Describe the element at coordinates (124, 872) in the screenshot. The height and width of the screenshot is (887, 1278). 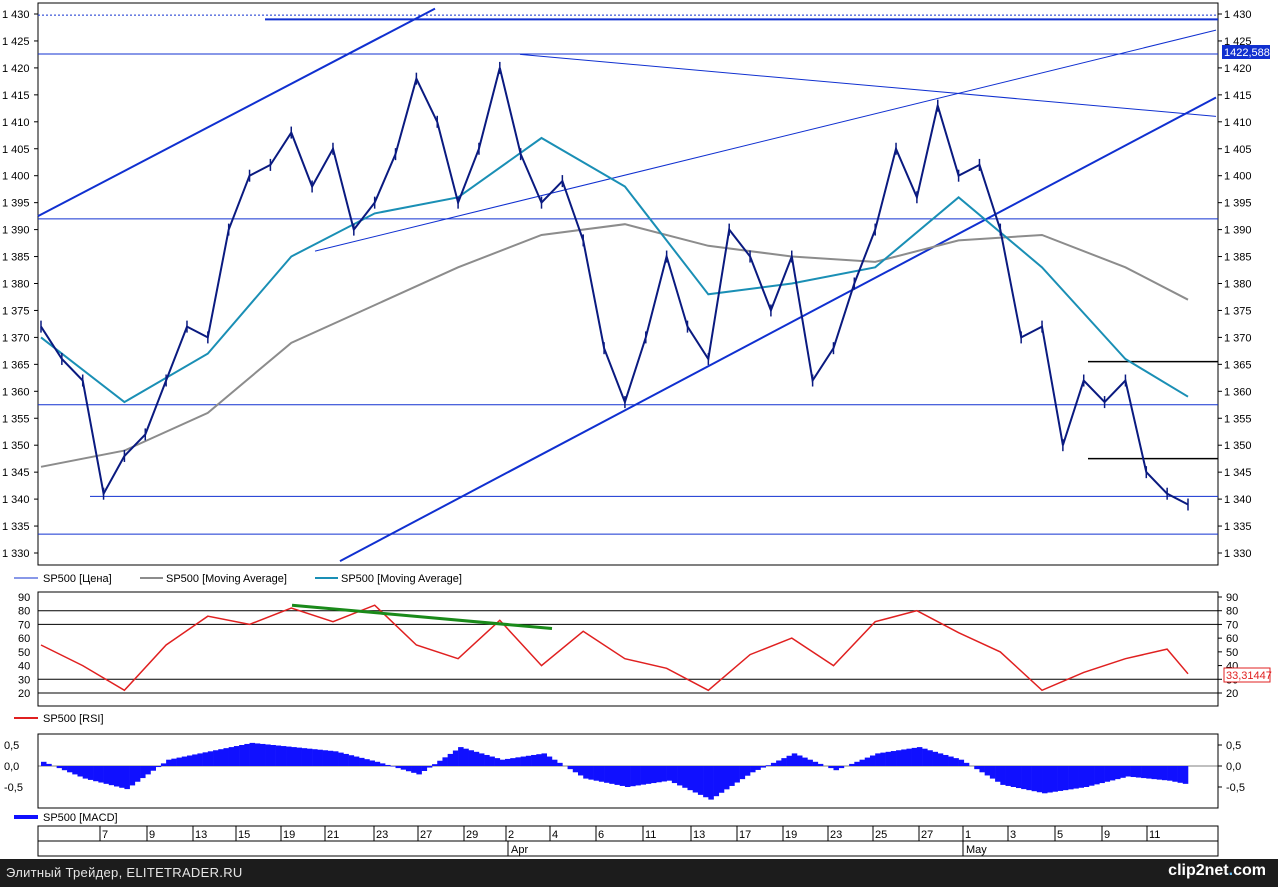
I see `footer-source-text: Элитный Трейдер, ELITETRADER.RU` at that location.